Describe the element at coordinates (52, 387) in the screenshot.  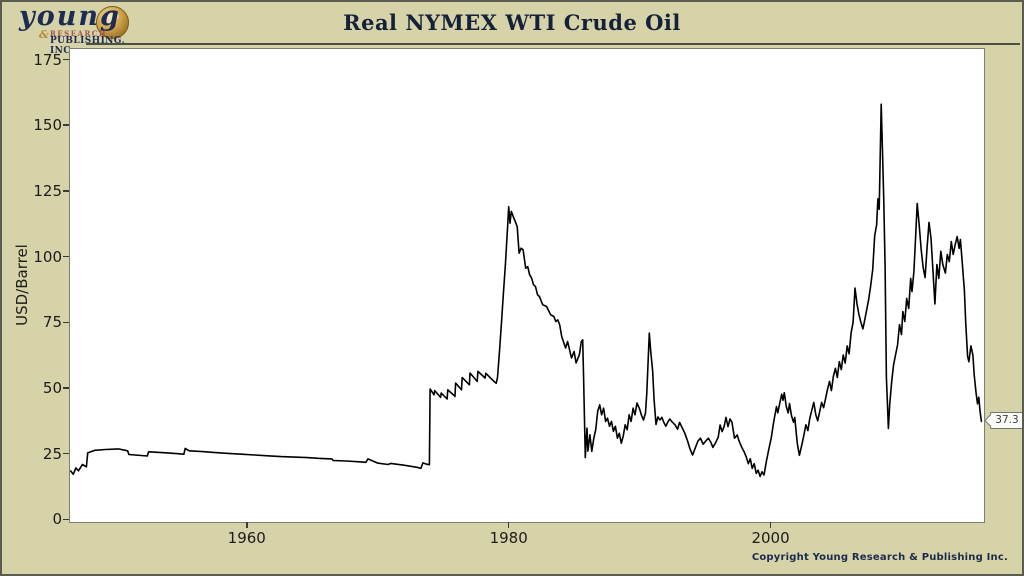
I see `y-tick-label: 50` at that location.